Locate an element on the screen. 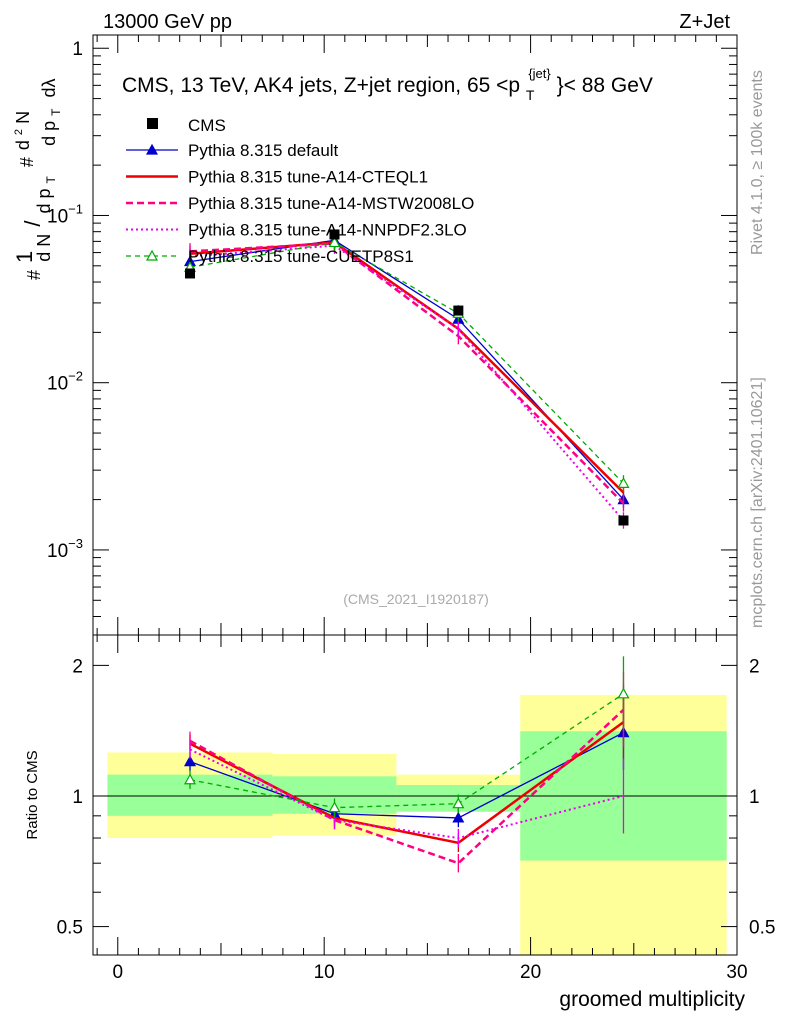 The width and height of the screenshot is (786, 1024). x-axis-label: groomed multiplicity is located at coordinates (652, 999).